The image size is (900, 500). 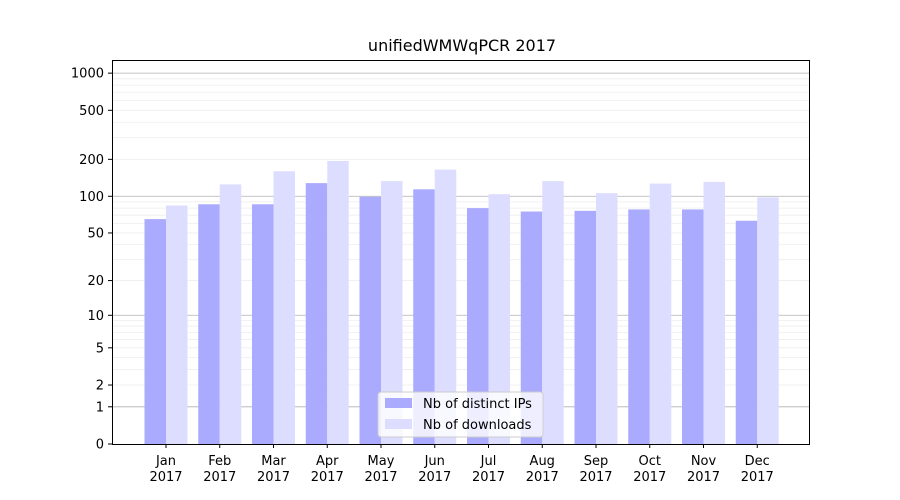 I want to click on legend-label: Nb of downloads, so click(x=477, y=425).